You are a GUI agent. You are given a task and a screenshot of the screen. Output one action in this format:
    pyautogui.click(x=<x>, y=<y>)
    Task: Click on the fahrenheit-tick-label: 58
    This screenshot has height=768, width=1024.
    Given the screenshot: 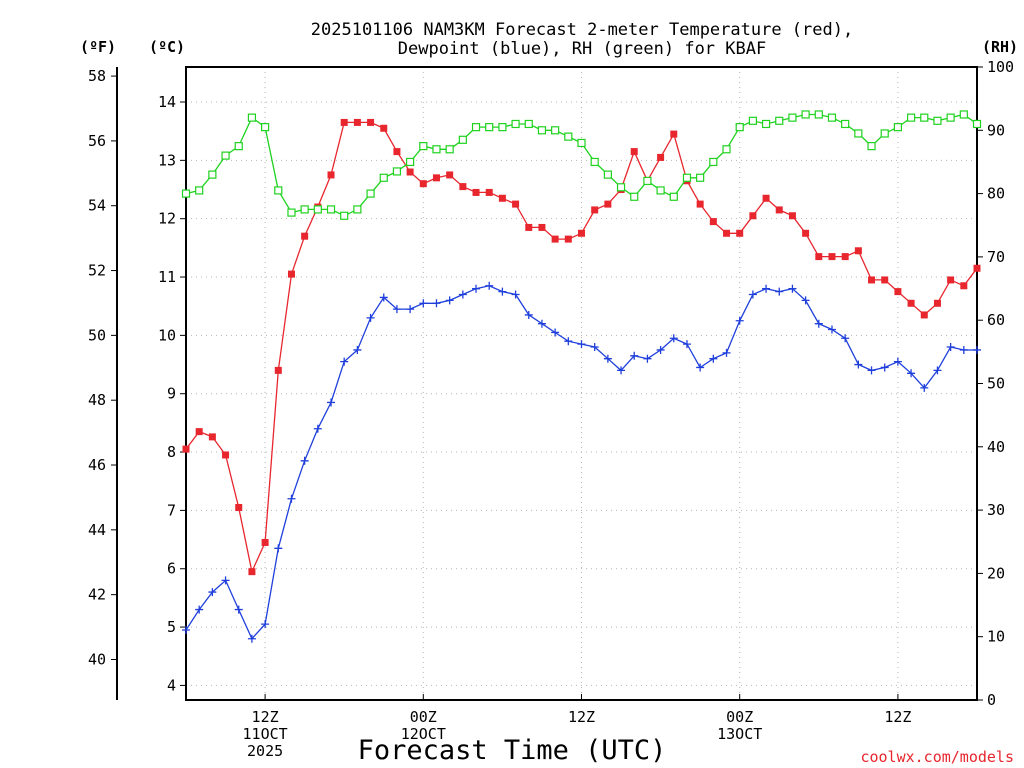 What is the action you would take?
    pyautogui.click(x=97, y=76)
    